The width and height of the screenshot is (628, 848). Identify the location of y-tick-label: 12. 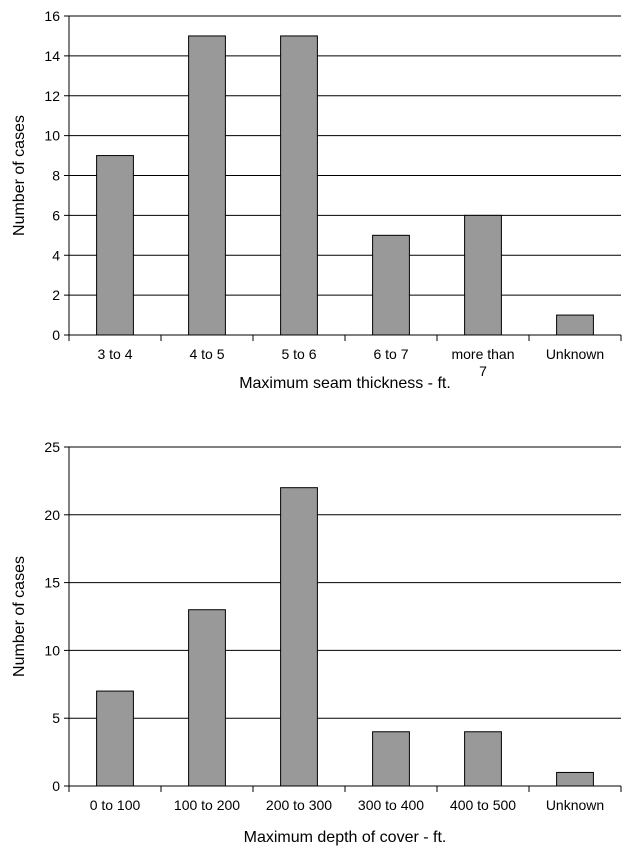
(52, 96).